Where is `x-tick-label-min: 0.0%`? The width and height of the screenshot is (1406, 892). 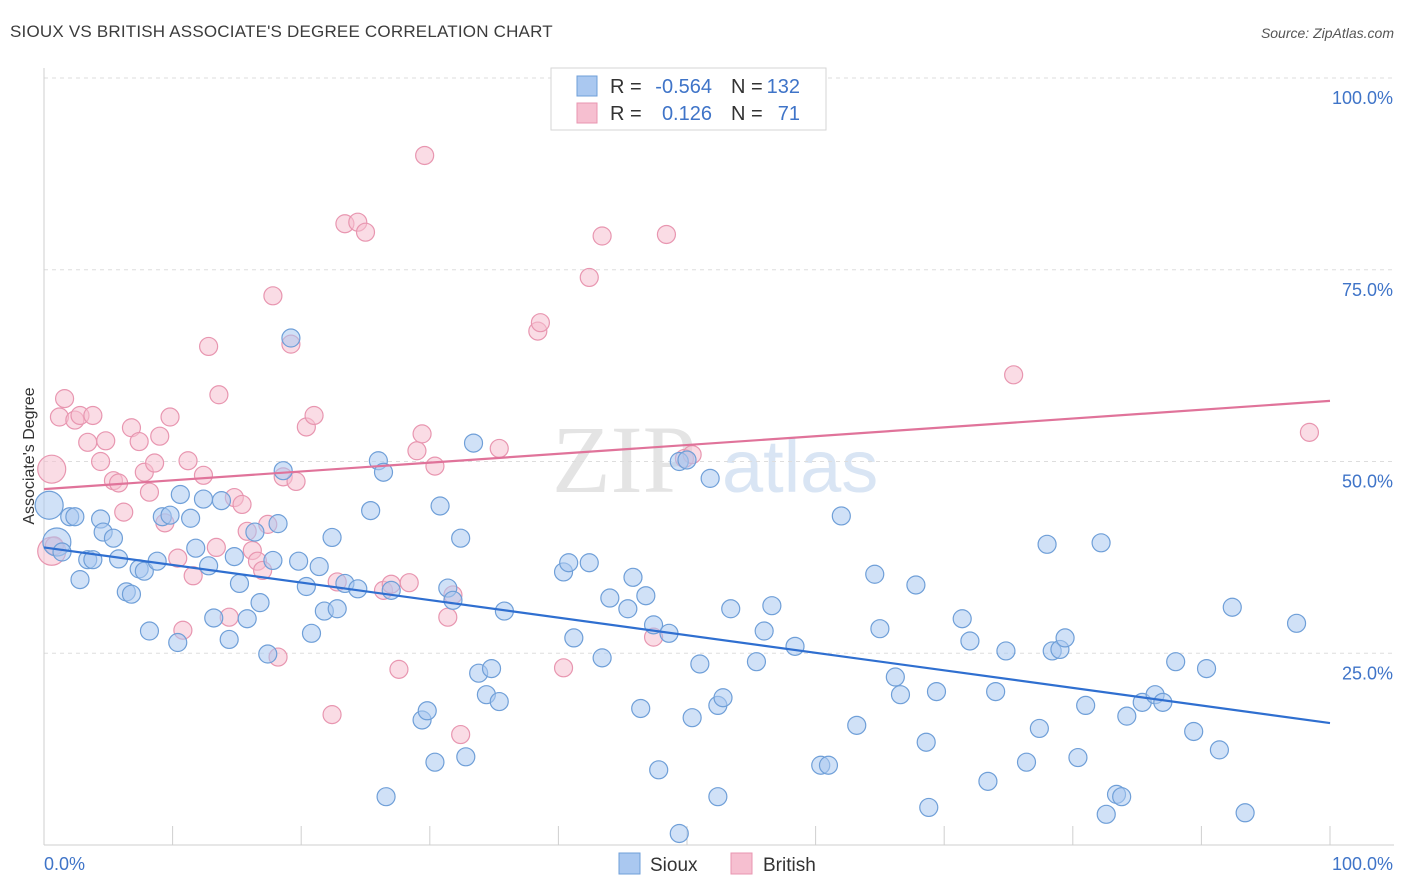
x-tick-label-min: 0.0% is located at coordinates (64, 864).